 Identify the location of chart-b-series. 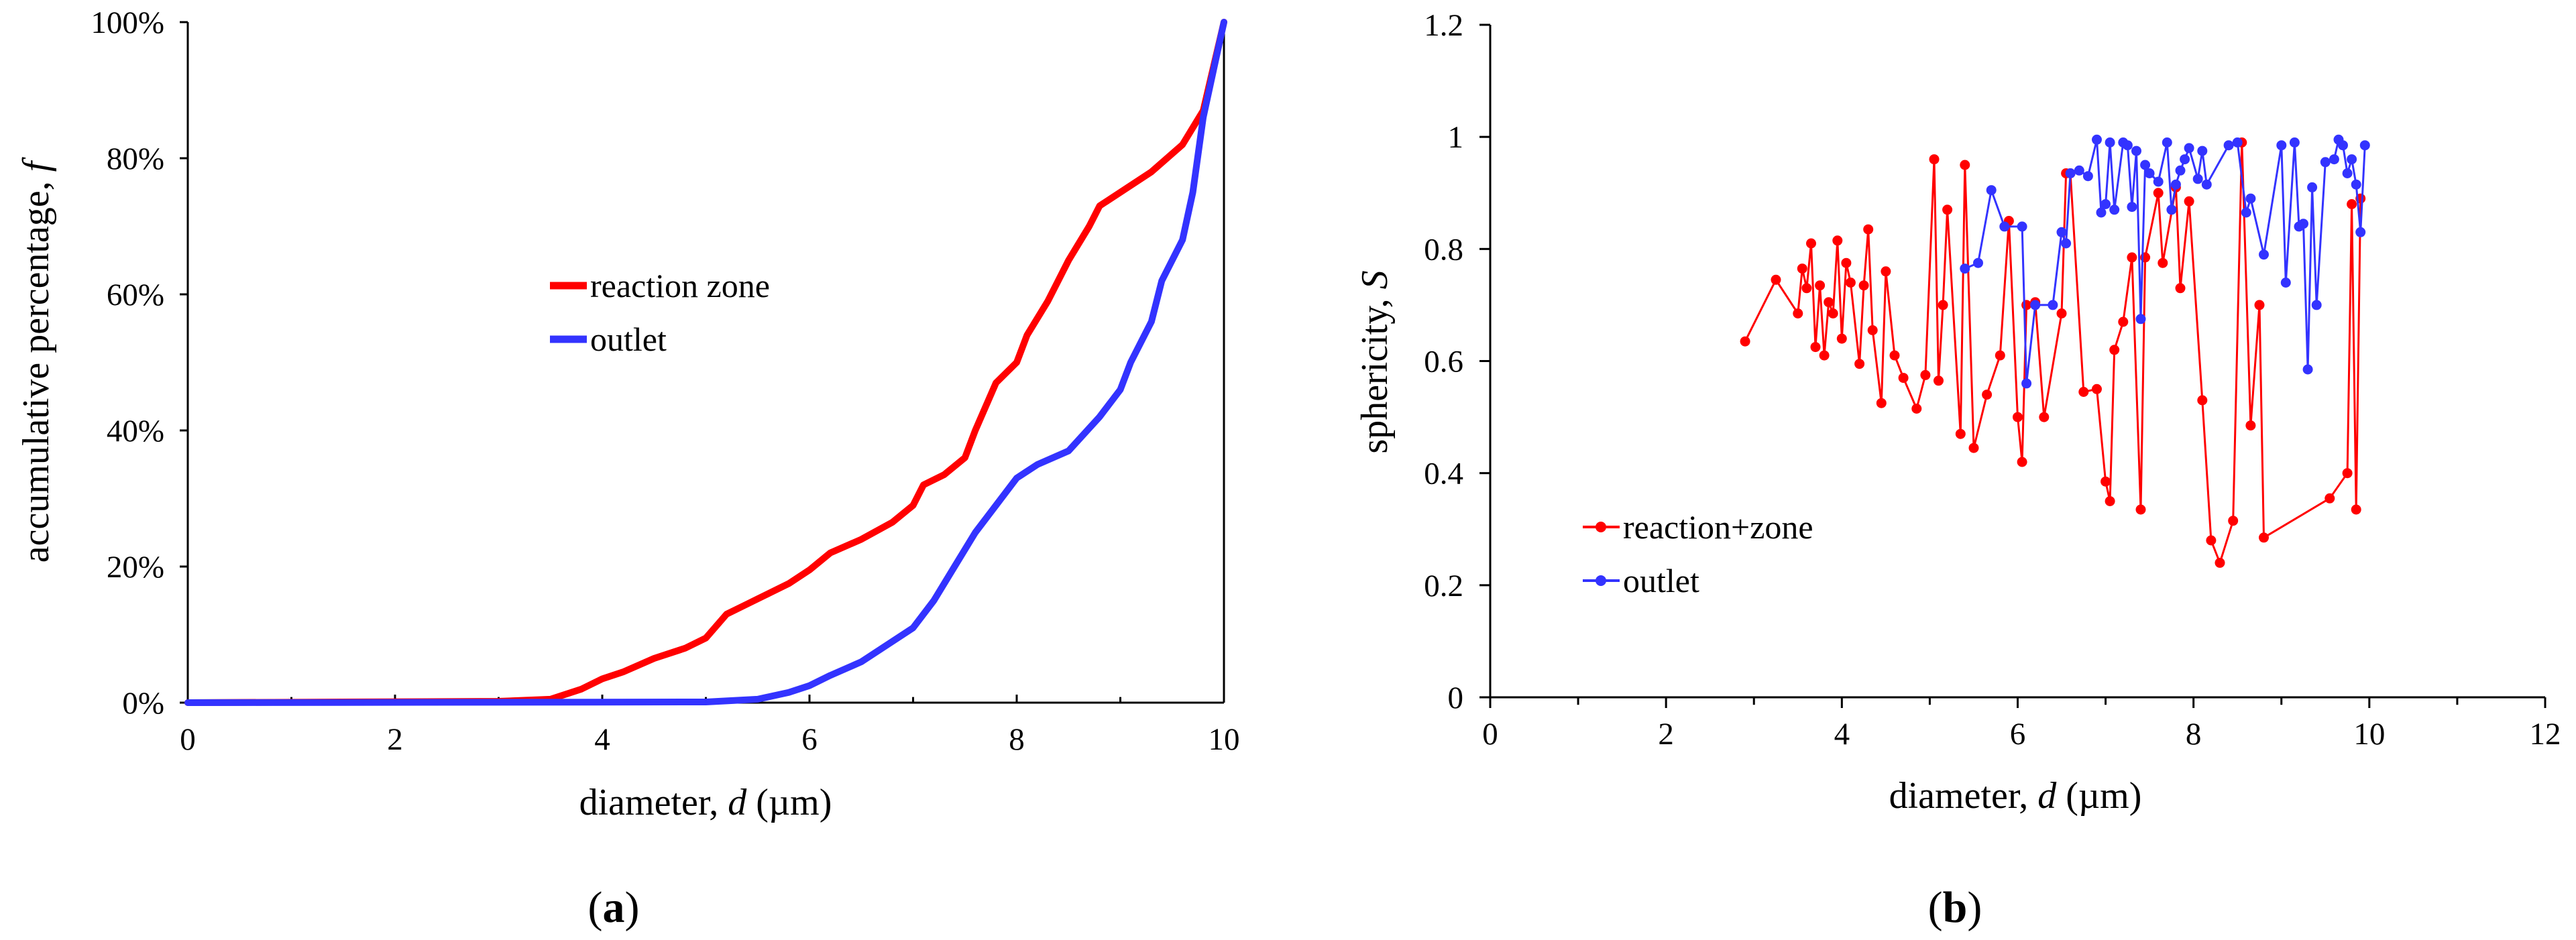
(2055, 351).